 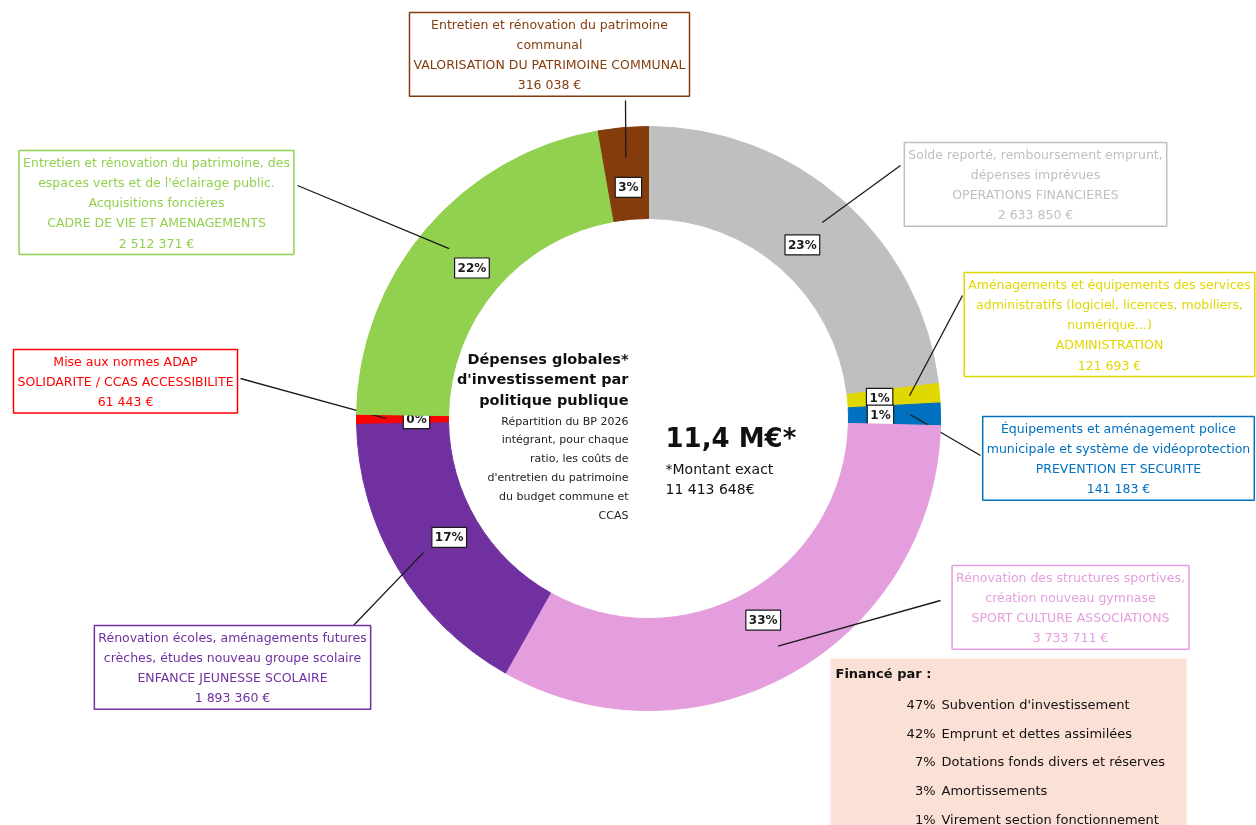 I want to click on text: Dépenses globales* d'investissement par politique publique, so click(x=543, y=379).